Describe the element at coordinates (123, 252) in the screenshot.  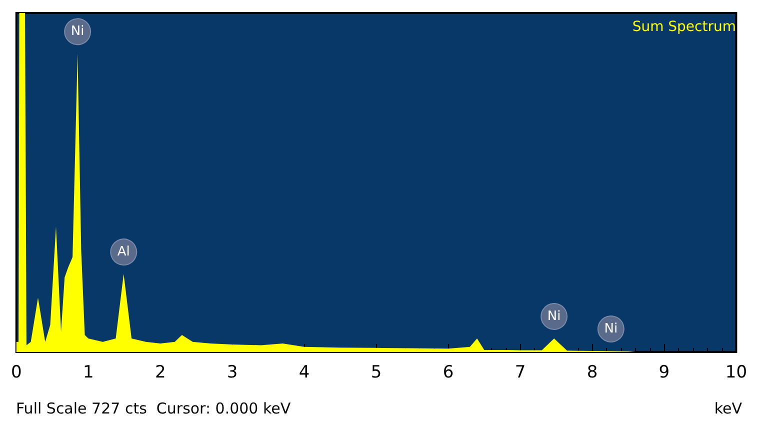
I see `annotation: Al` at that location.